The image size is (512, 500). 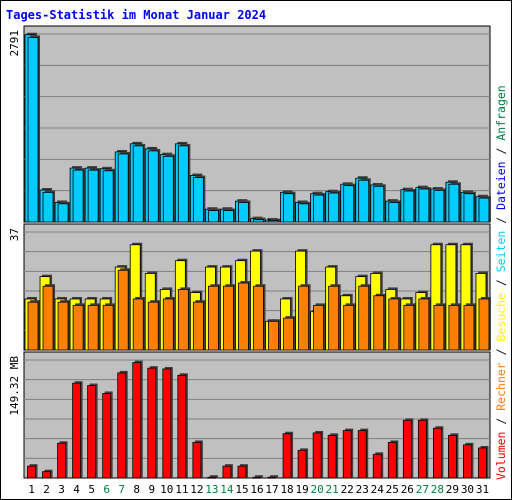 I want to click on x-tick-label: 19, so click(x=301, y=489).